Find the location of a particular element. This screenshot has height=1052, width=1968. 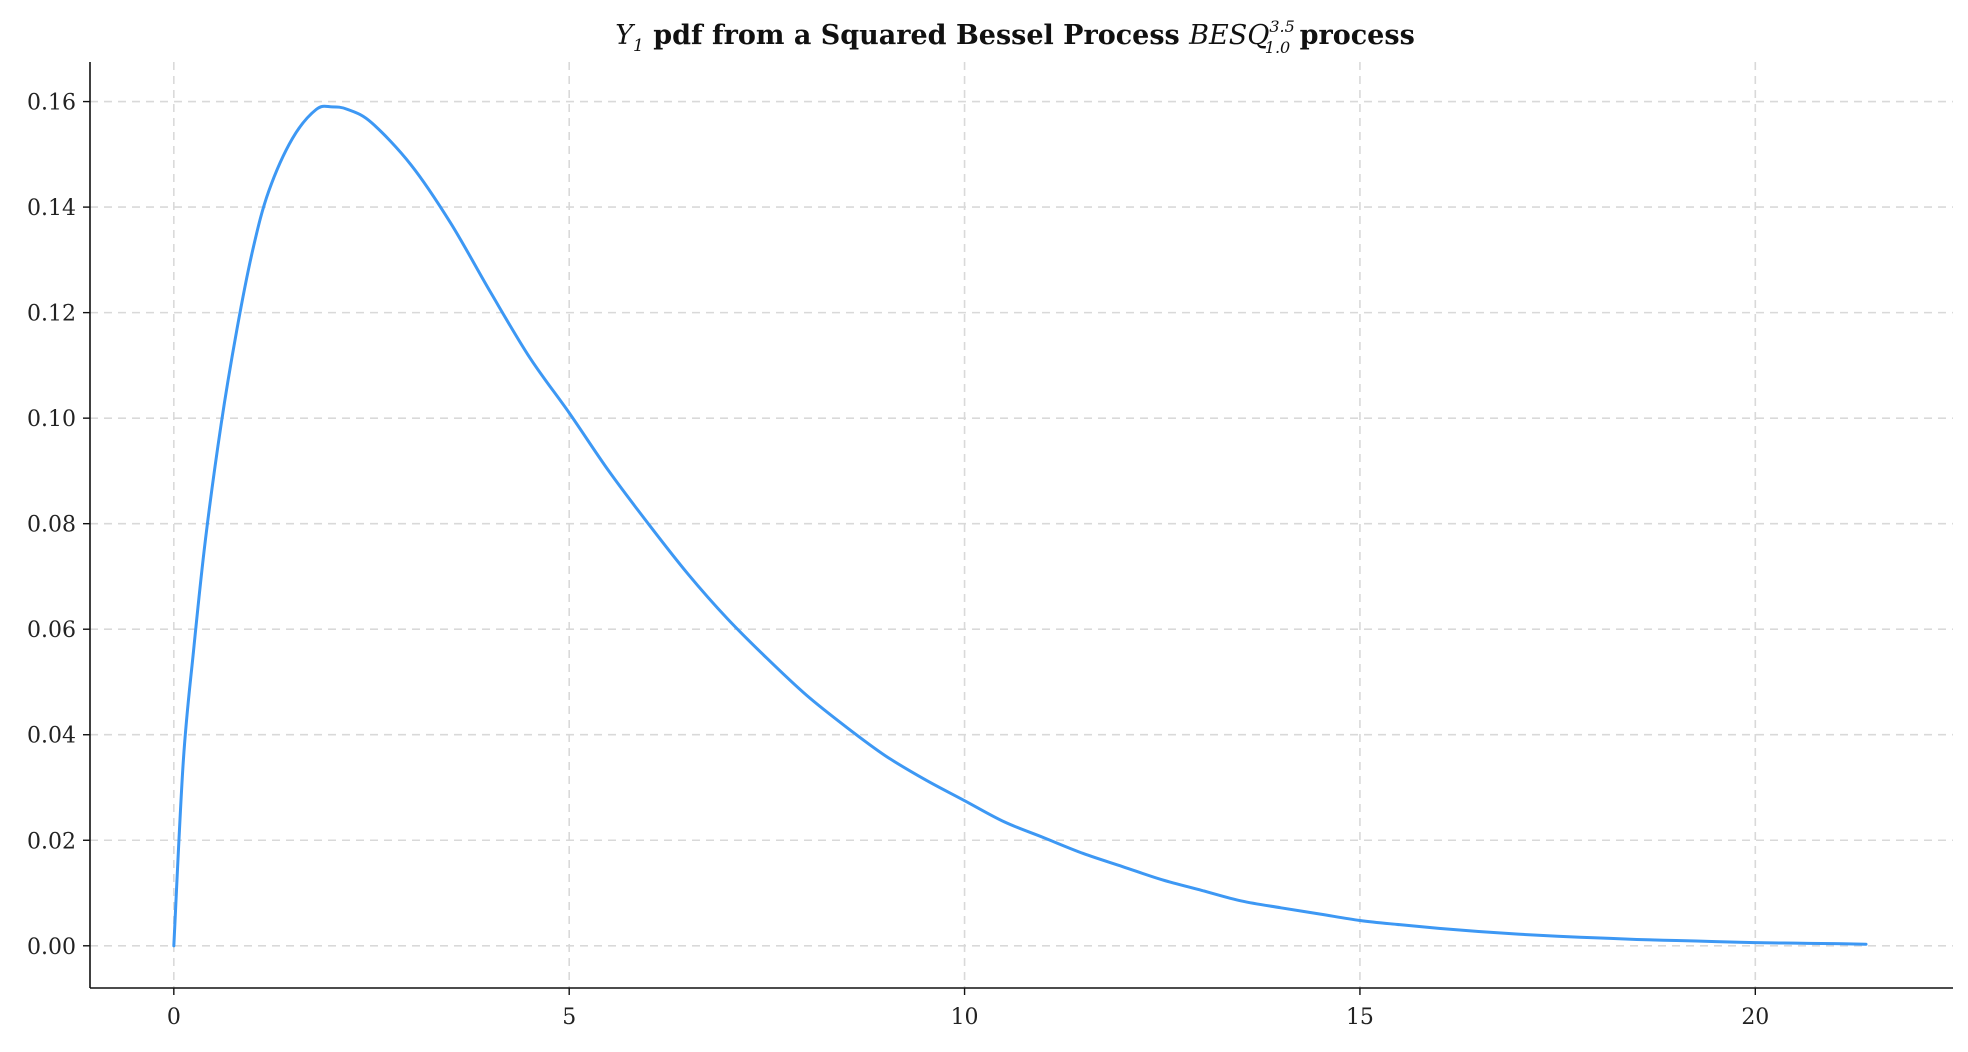

y-tick-label: 0.06 is located at coordinates (51, 630).